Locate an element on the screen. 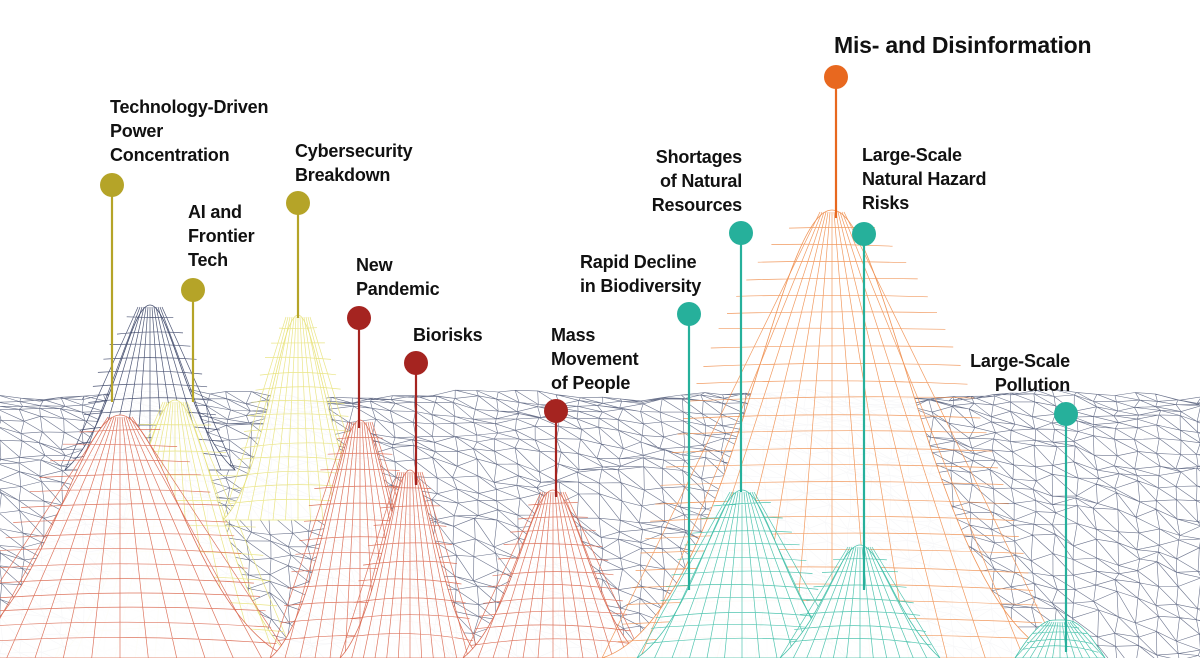 The image size is (1200, 658). label-pollution: Large-Scale Pollution is located at coordinates (1020, 373).